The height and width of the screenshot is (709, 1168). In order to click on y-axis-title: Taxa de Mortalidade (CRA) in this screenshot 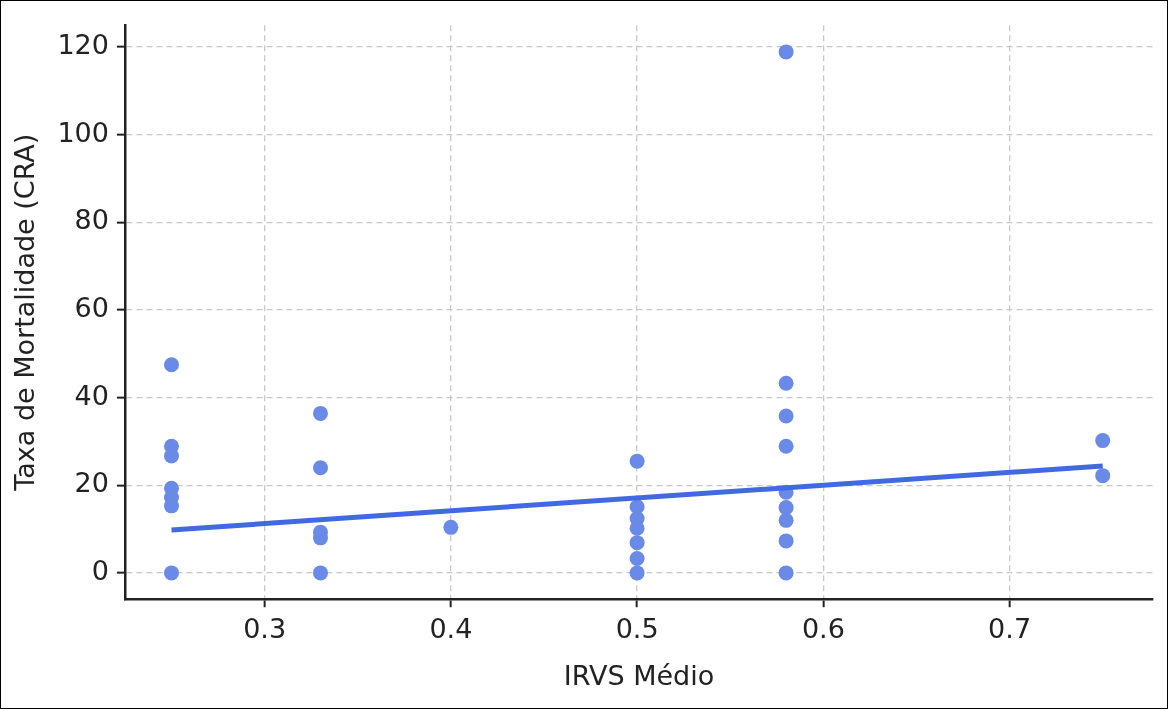, I will do `click(25, 312)`.